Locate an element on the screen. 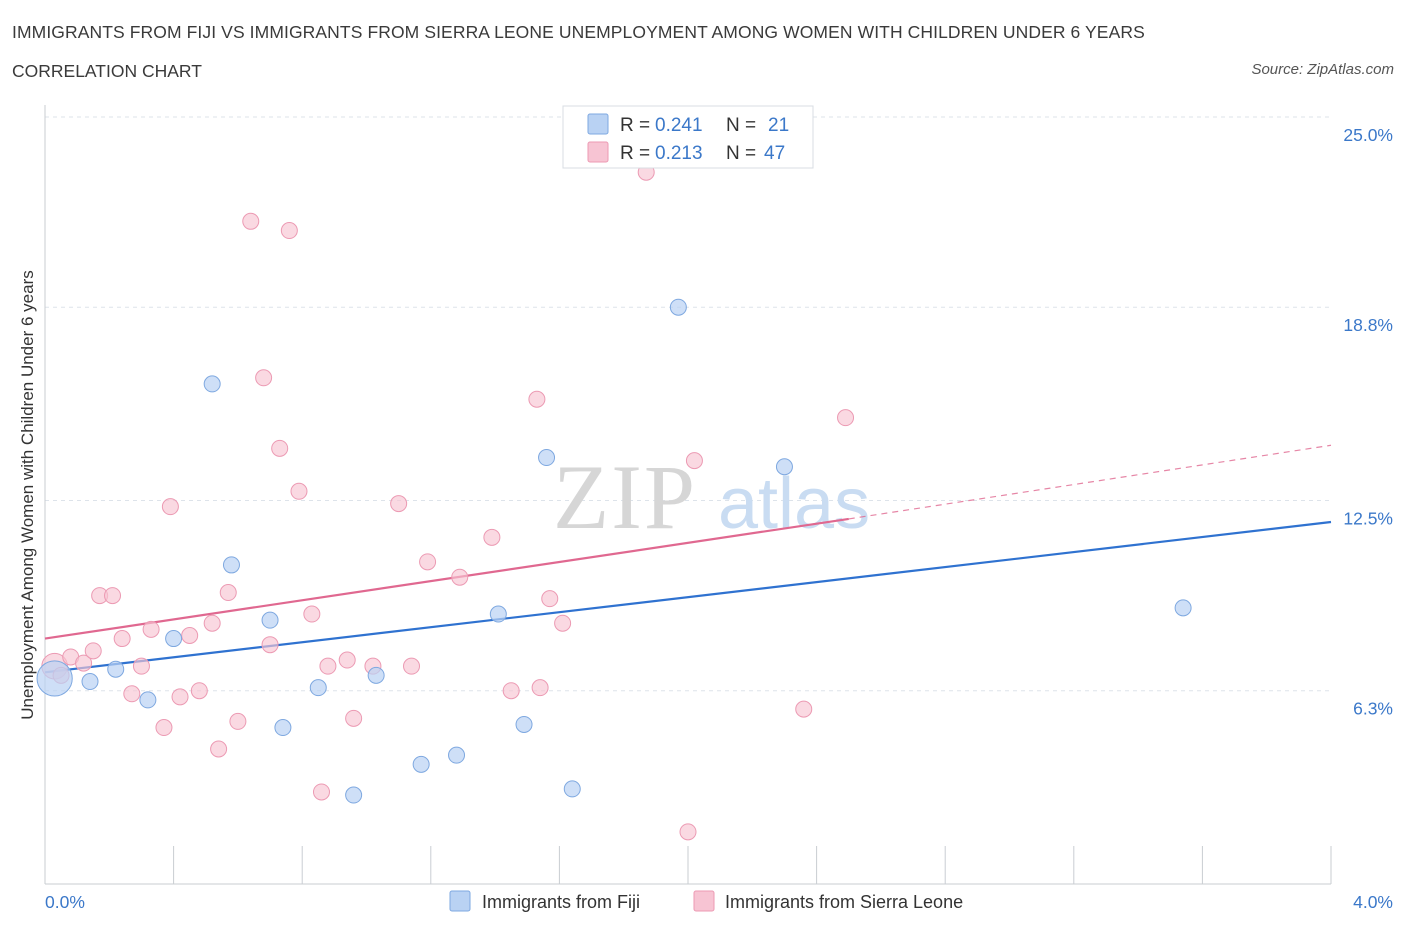 The width and height of the screenshot is (1406, 930). bottom-legend-label-fiji: Immigrants from Fiji is located at coordinates (561, 902).